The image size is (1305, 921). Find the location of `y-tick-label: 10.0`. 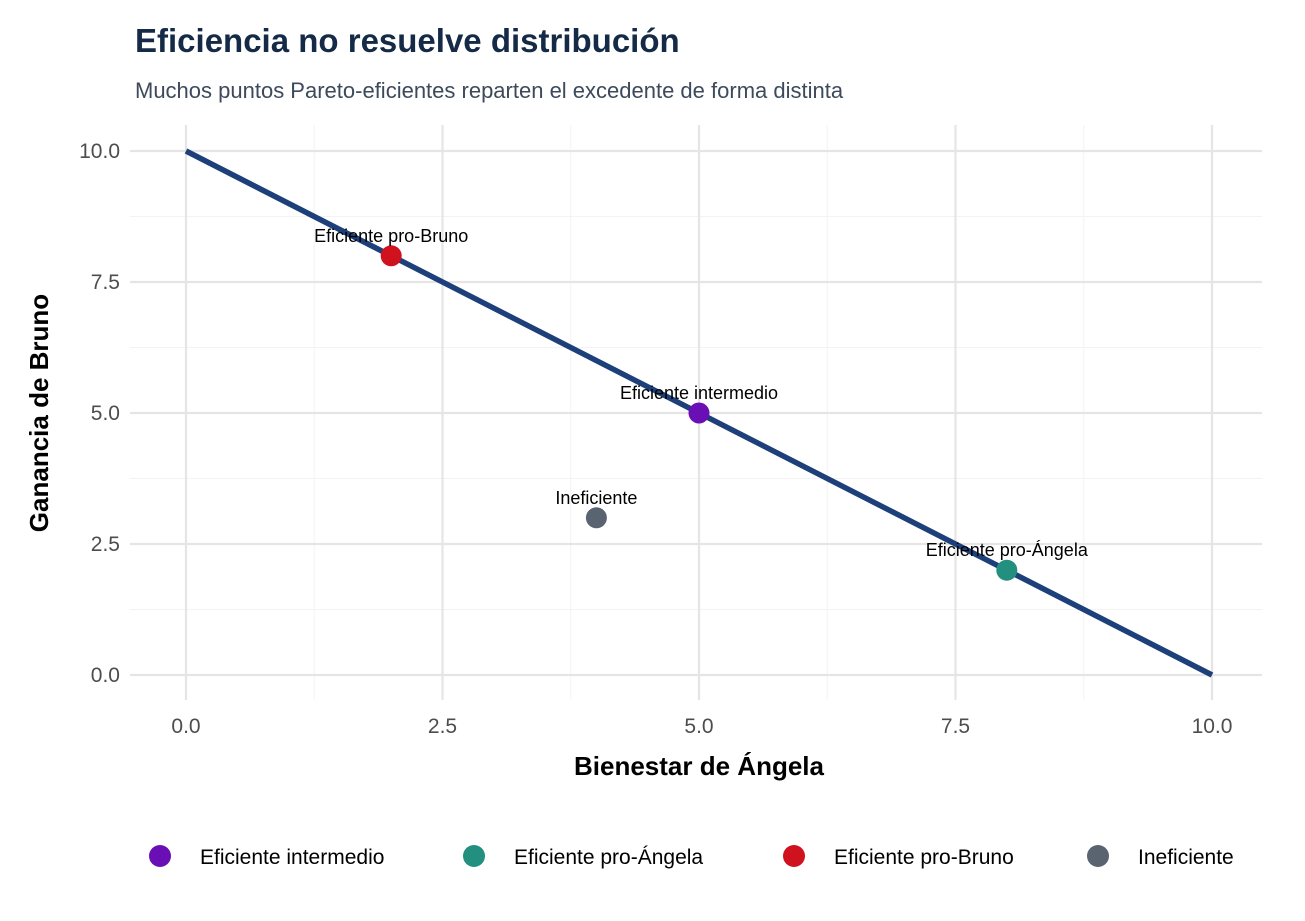

y-tick-label: 10.0 is located at coordinates (99, 151).